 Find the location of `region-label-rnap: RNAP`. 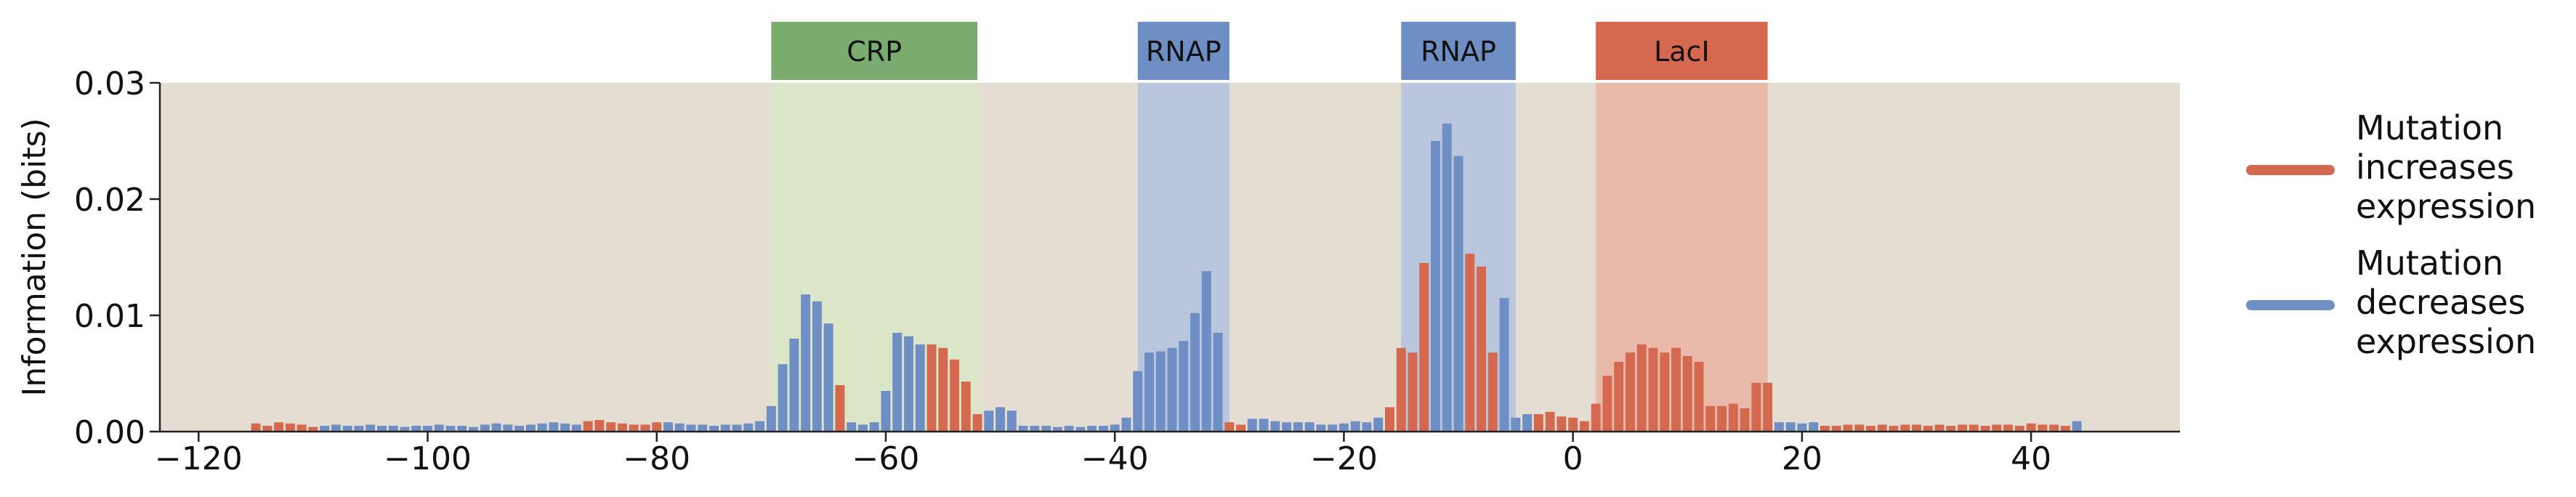

region-label-rnap: RNAP is located at coordinates (1184, 52).